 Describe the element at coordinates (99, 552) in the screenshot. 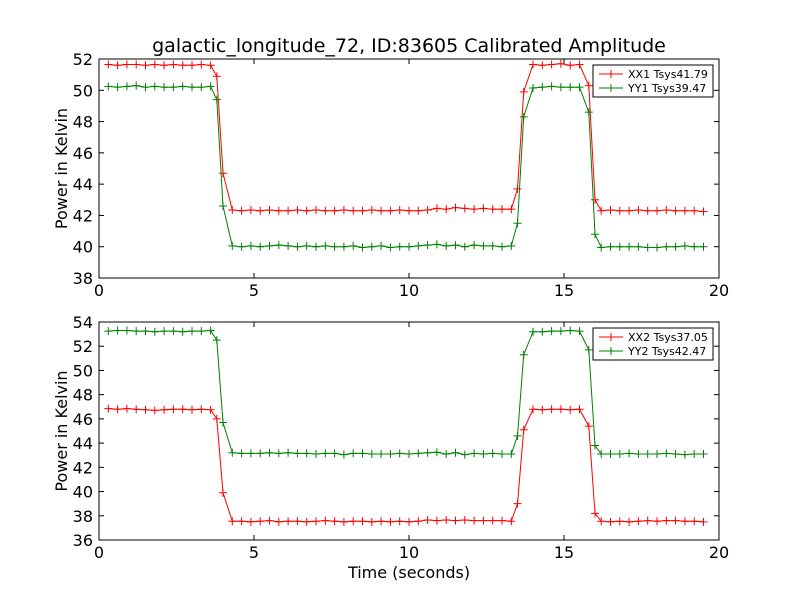

I see `x-tick-label: 0` at that location.